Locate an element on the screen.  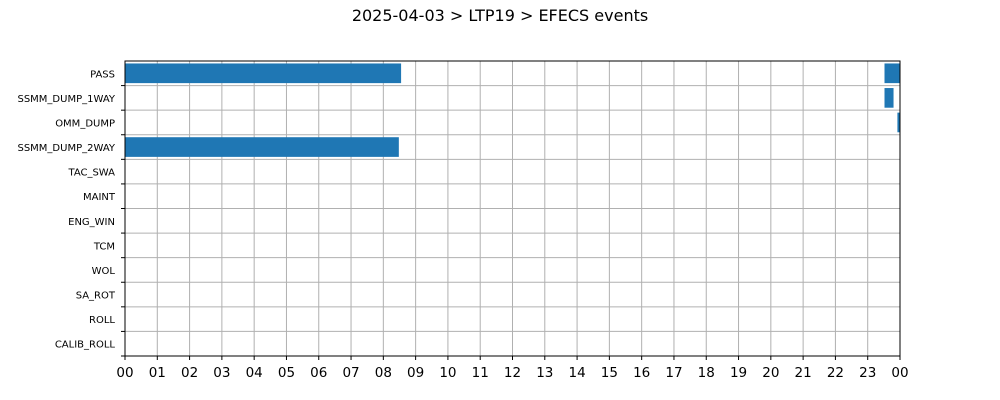
x-tick-label: 13 is located at coordinates (544, 373).